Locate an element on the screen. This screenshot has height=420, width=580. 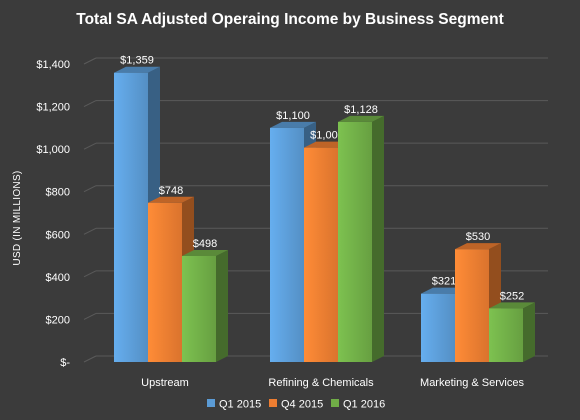
bar-q1-2016-upstream: $498 is located at coordinates (205, 300).